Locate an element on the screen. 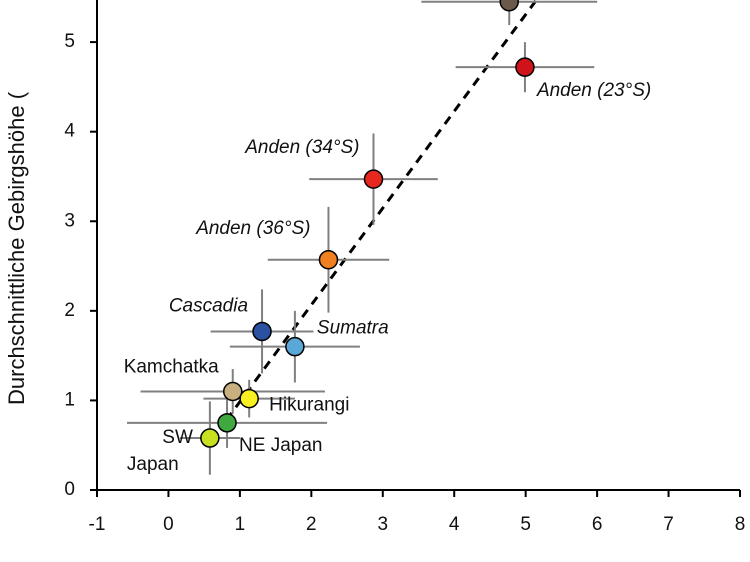 The height and width of the screenshot is (562, 750). x-tick-label: 0 is located at coordinates (168, 524).